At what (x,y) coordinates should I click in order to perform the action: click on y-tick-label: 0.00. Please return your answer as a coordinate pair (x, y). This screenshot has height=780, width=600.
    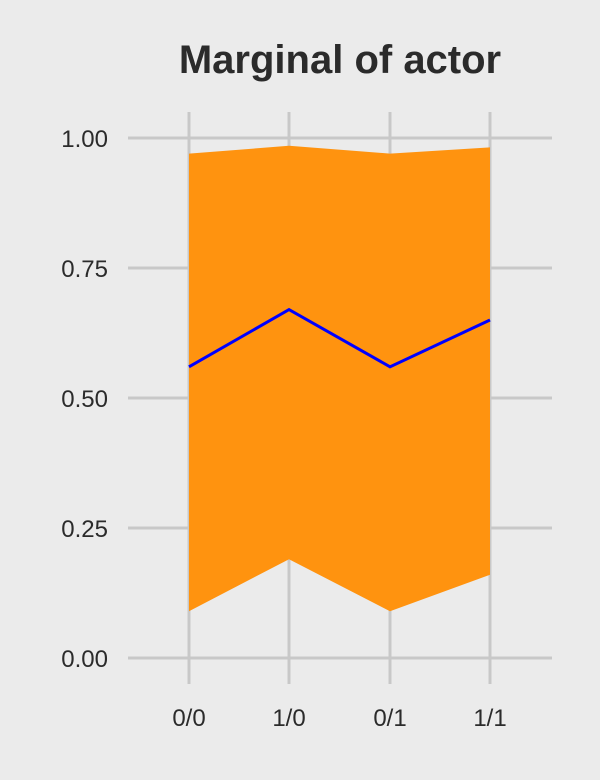
    Looking at the image, I should click on (84, 659).